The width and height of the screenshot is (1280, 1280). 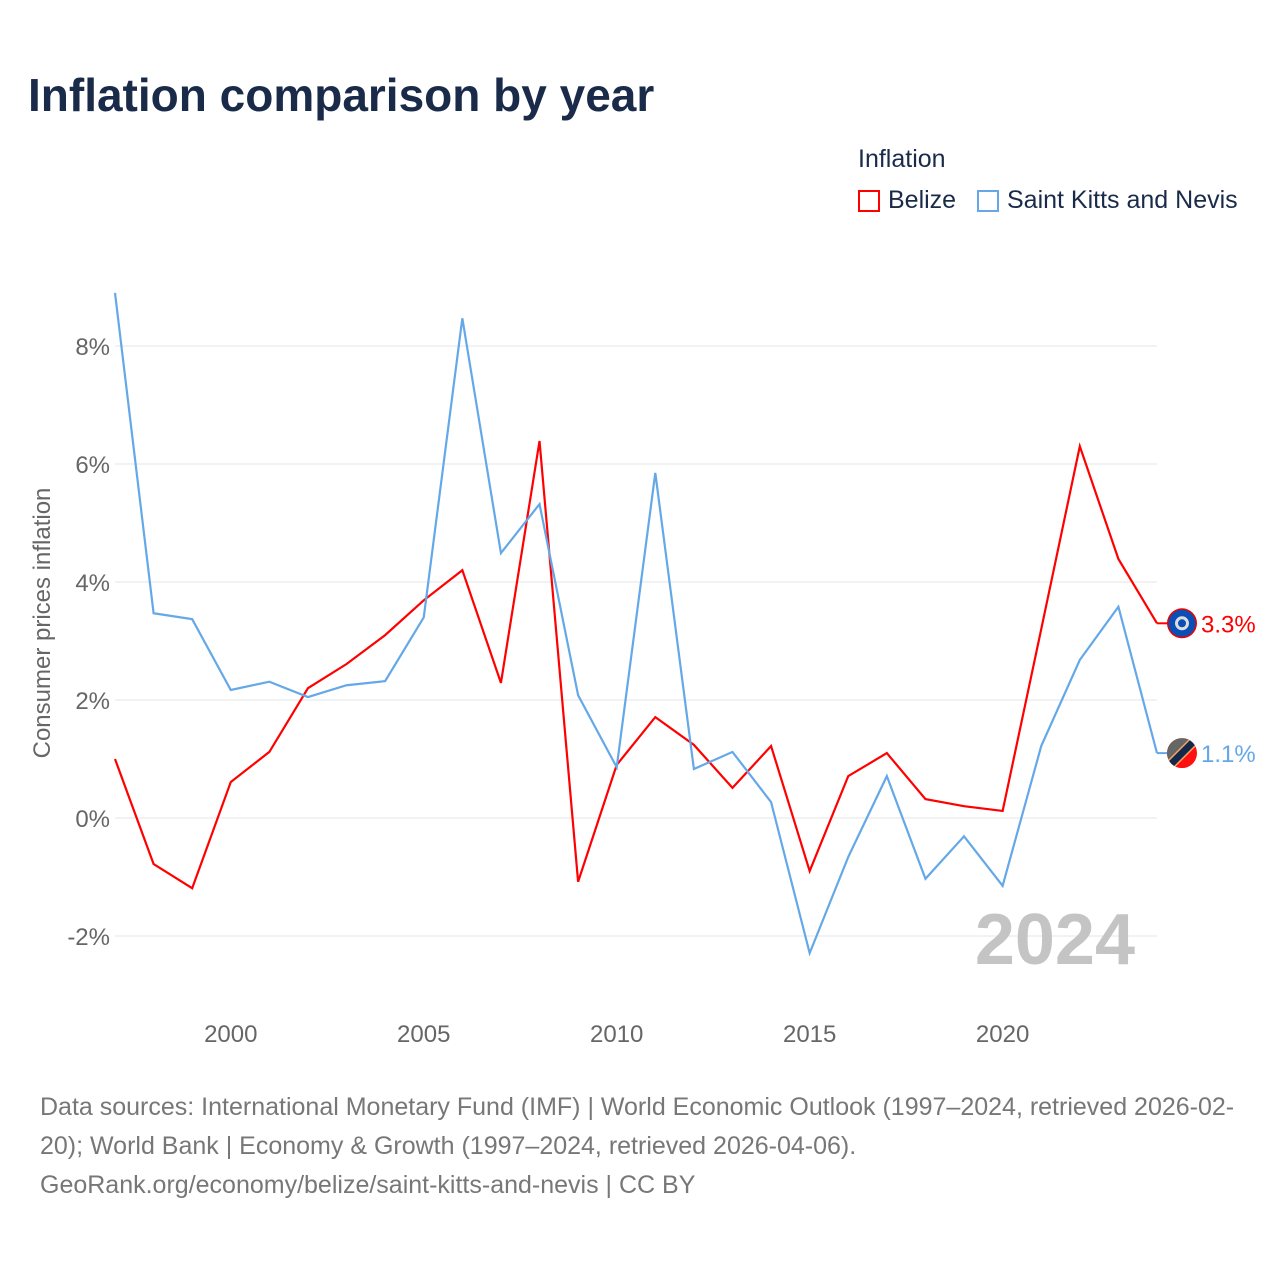 I want to click on y-tick-label: 4%, so click(x=92, y=583).